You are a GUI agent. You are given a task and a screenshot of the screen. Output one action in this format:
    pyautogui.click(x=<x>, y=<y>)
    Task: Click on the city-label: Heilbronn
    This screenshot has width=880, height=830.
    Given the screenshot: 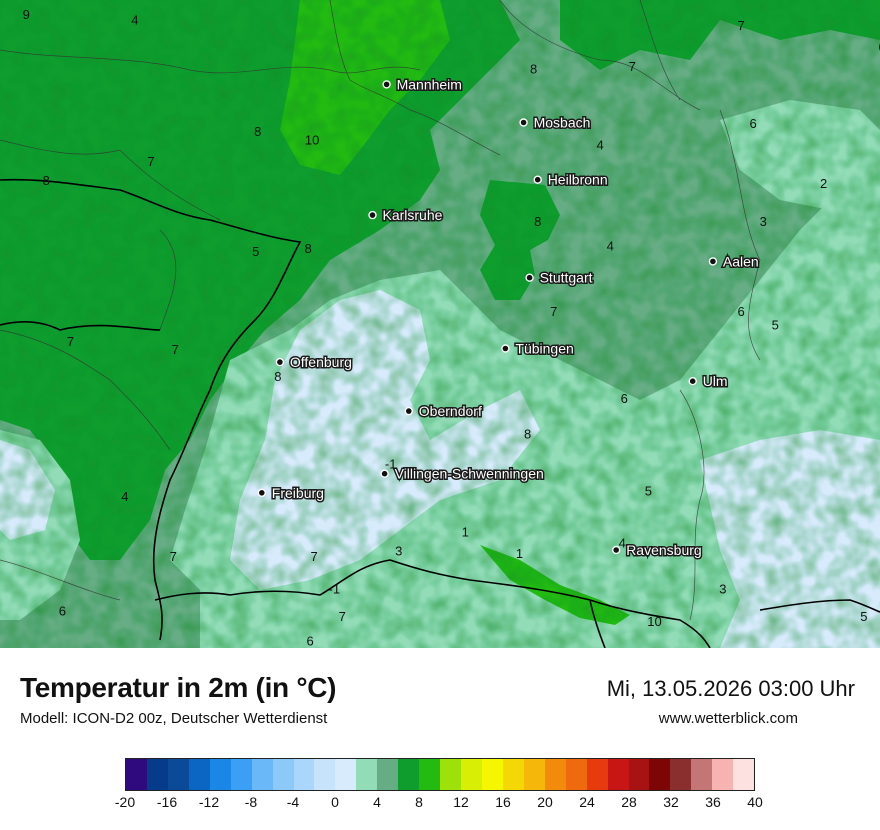 What is the action you would take?
    pyautogui.click(x=578, y=180)
    